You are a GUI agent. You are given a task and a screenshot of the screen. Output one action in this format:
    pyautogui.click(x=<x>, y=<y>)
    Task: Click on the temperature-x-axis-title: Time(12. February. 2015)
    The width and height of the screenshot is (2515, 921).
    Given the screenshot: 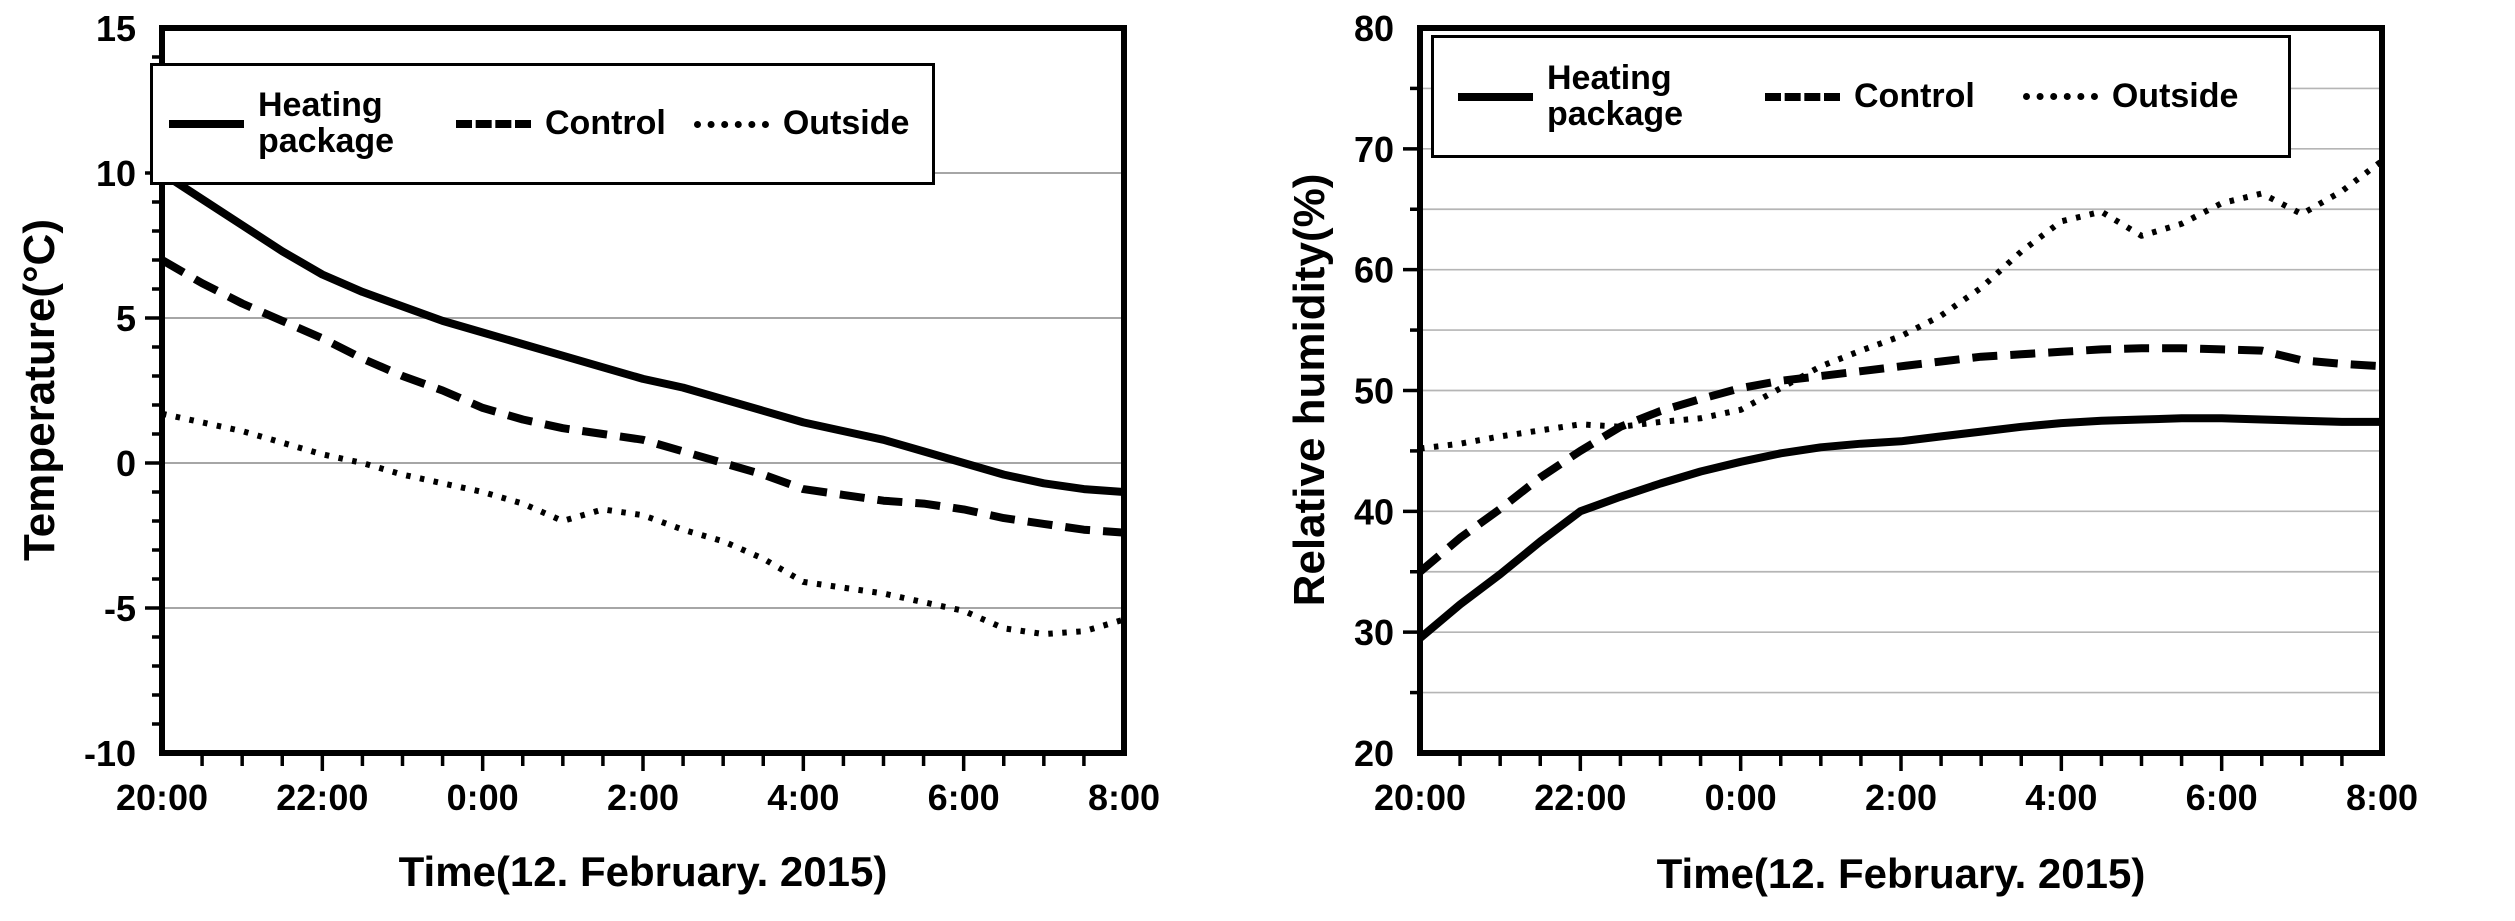 What is the action you would take?
    pyautogui.click(x=643, y=871)
    